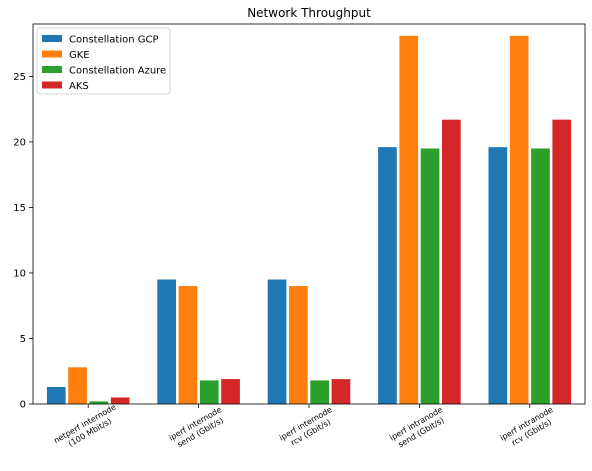 This screenshot has width=592, height=471. What do you see at coordinates (79, 86) in the screenshot?
I see `legend-label: AKS` at bounding box center [79, 86].